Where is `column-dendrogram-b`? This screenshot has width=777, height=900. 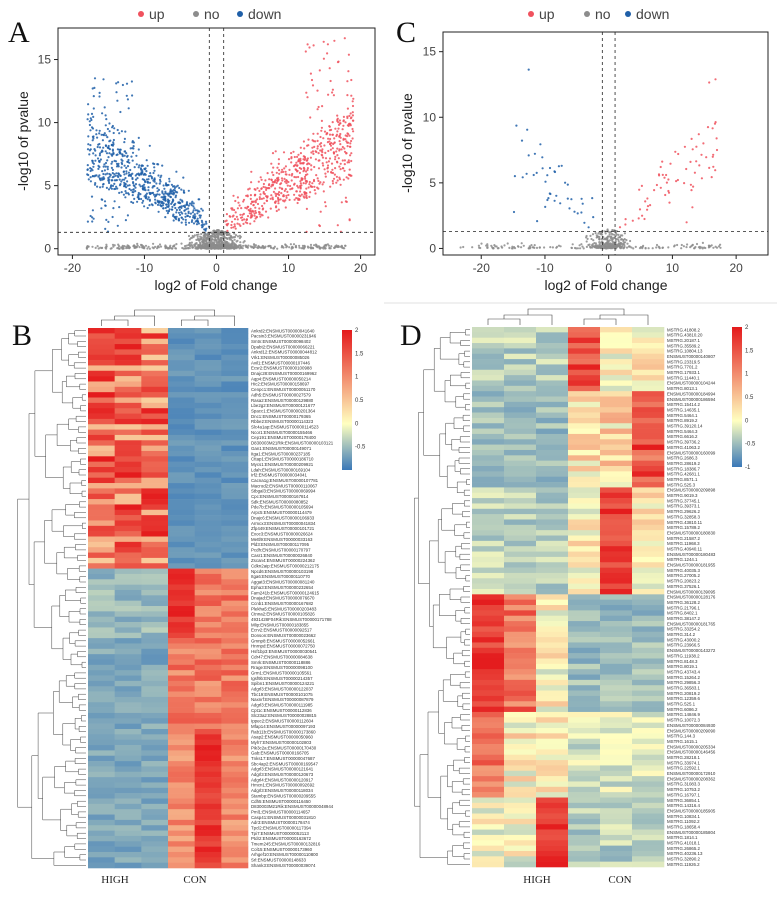
column-dendrogram-b is located at coordinates (168, 317).